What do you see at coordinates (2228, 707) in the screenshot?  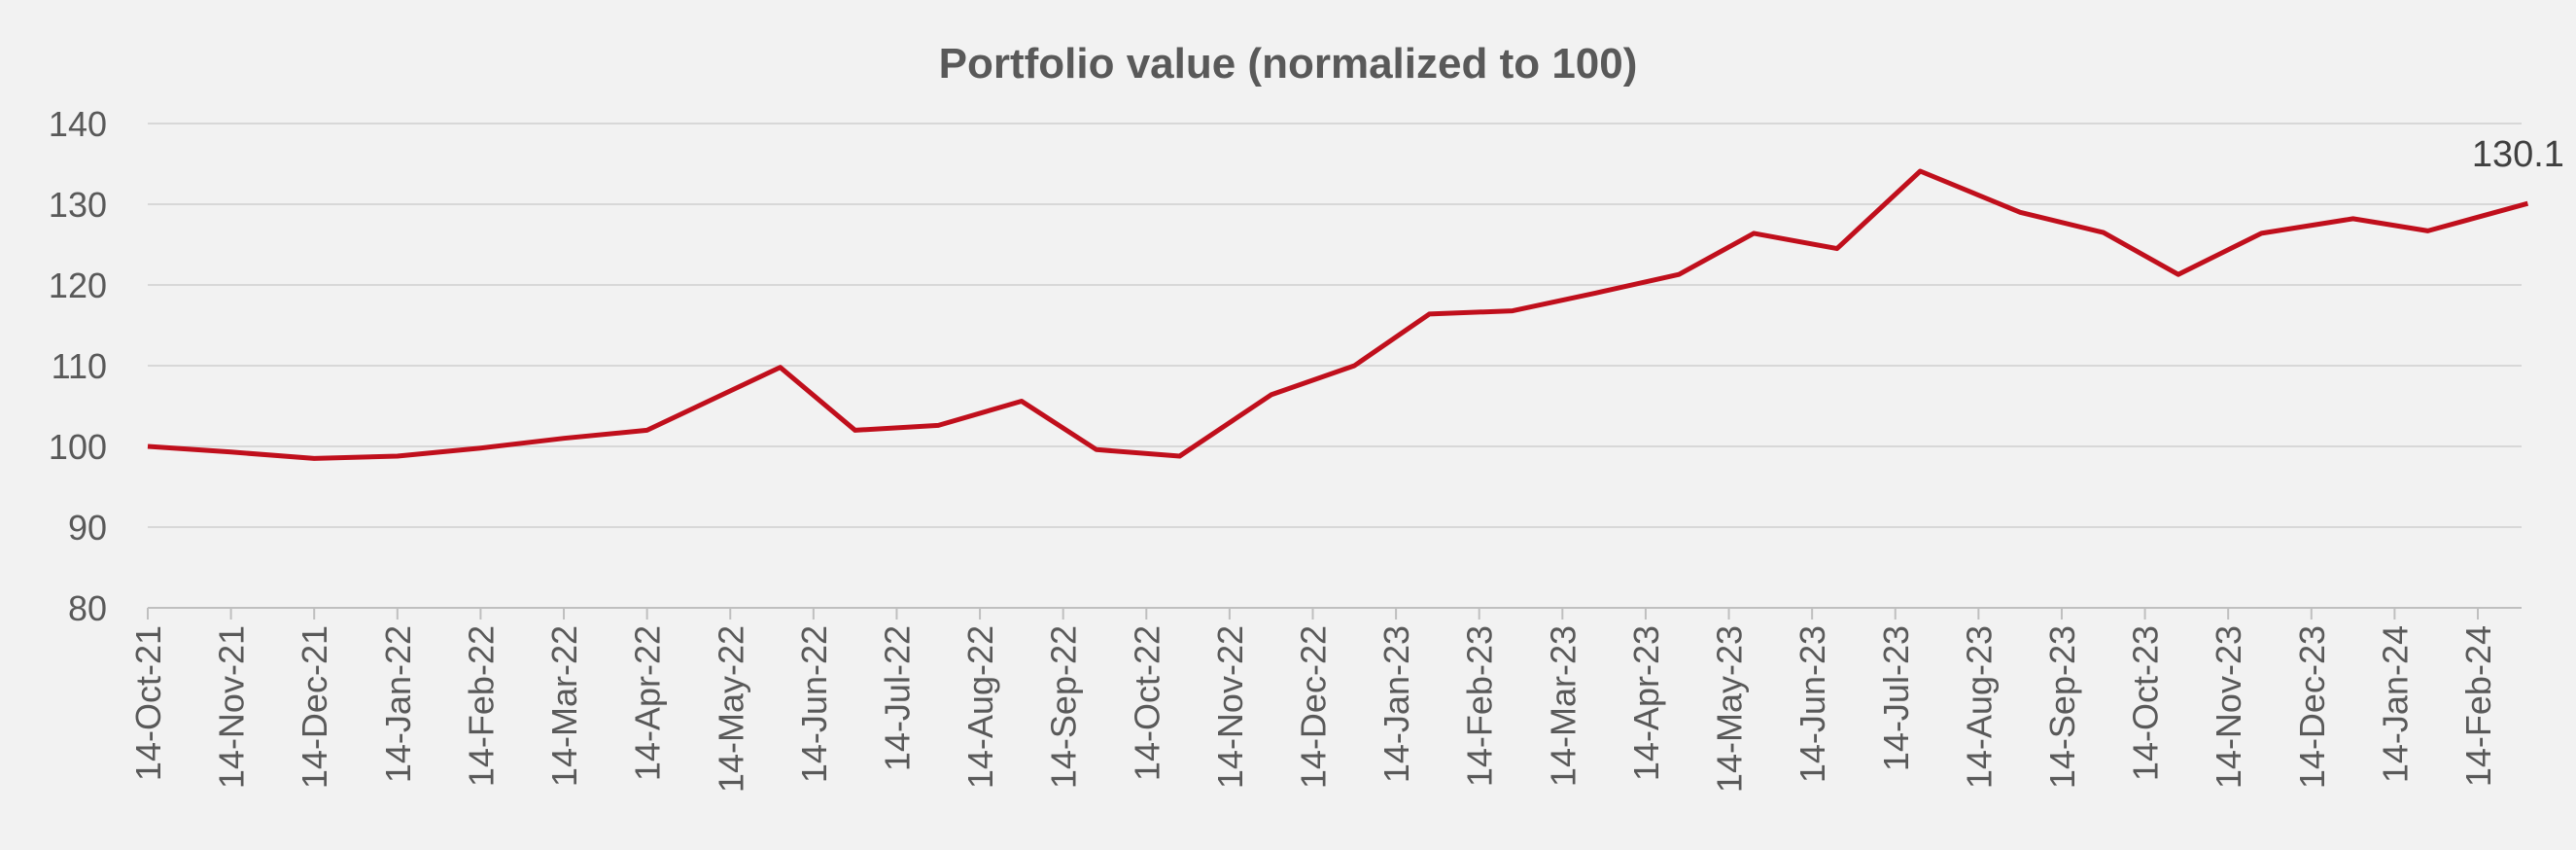 I see `x-tick-label: 14-Nov-23` at bounding box center [2228, 707].